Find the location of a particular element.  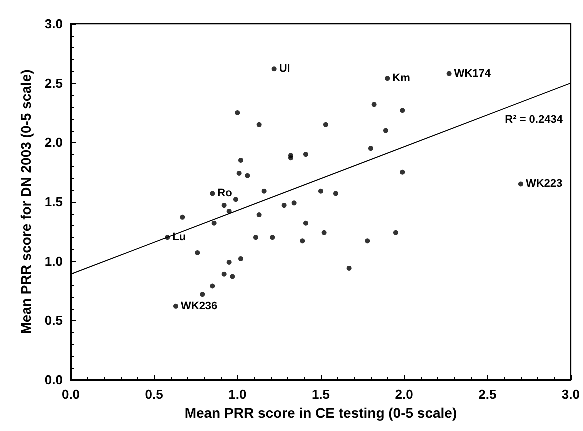

annotation: R² = 0.2434 is located at coordinates (534, 120).